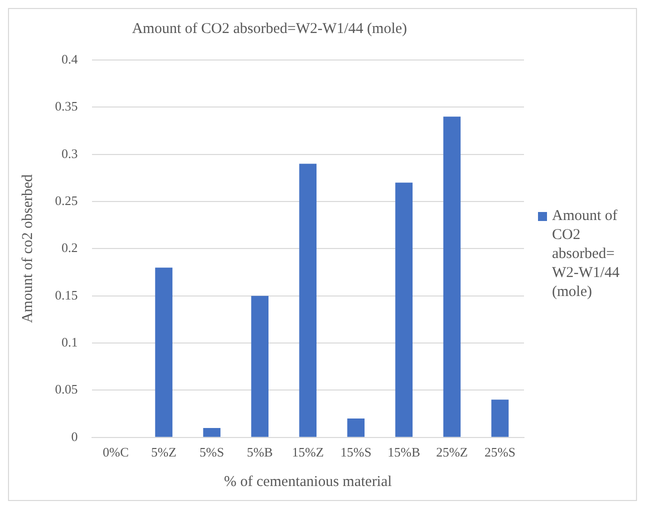 The image size is (645, 509). I want to click on y-tick-label: 0.2, so click(70, 248).